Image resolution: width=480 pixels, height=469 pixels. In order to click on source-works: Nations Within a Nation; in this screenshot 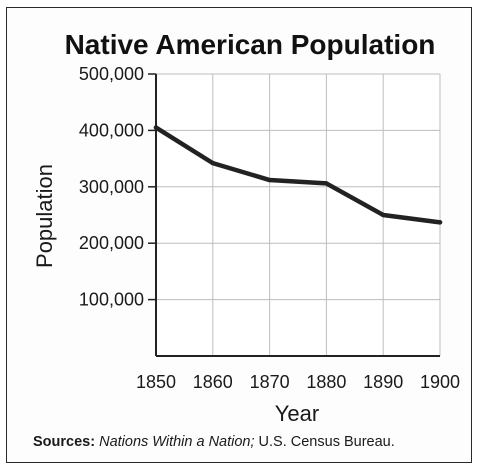, I will do `click(177, 442)`.